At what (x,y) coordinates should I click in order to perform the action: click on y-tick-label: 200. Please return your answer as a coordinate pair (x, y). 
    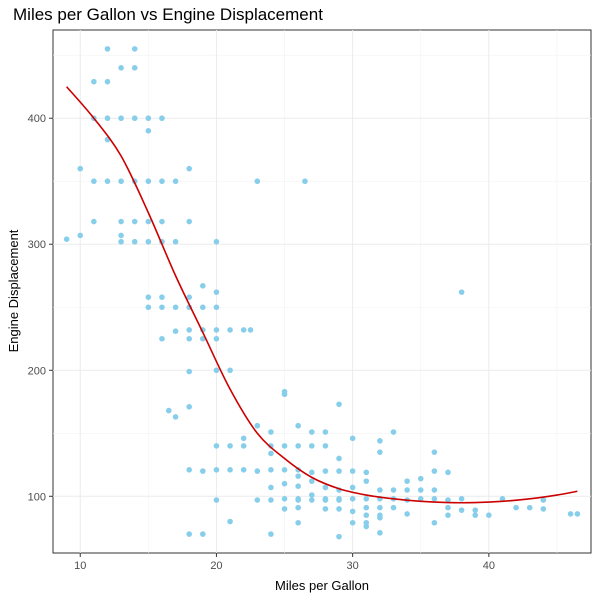
    Looking at the image, I should click on (37, 371).